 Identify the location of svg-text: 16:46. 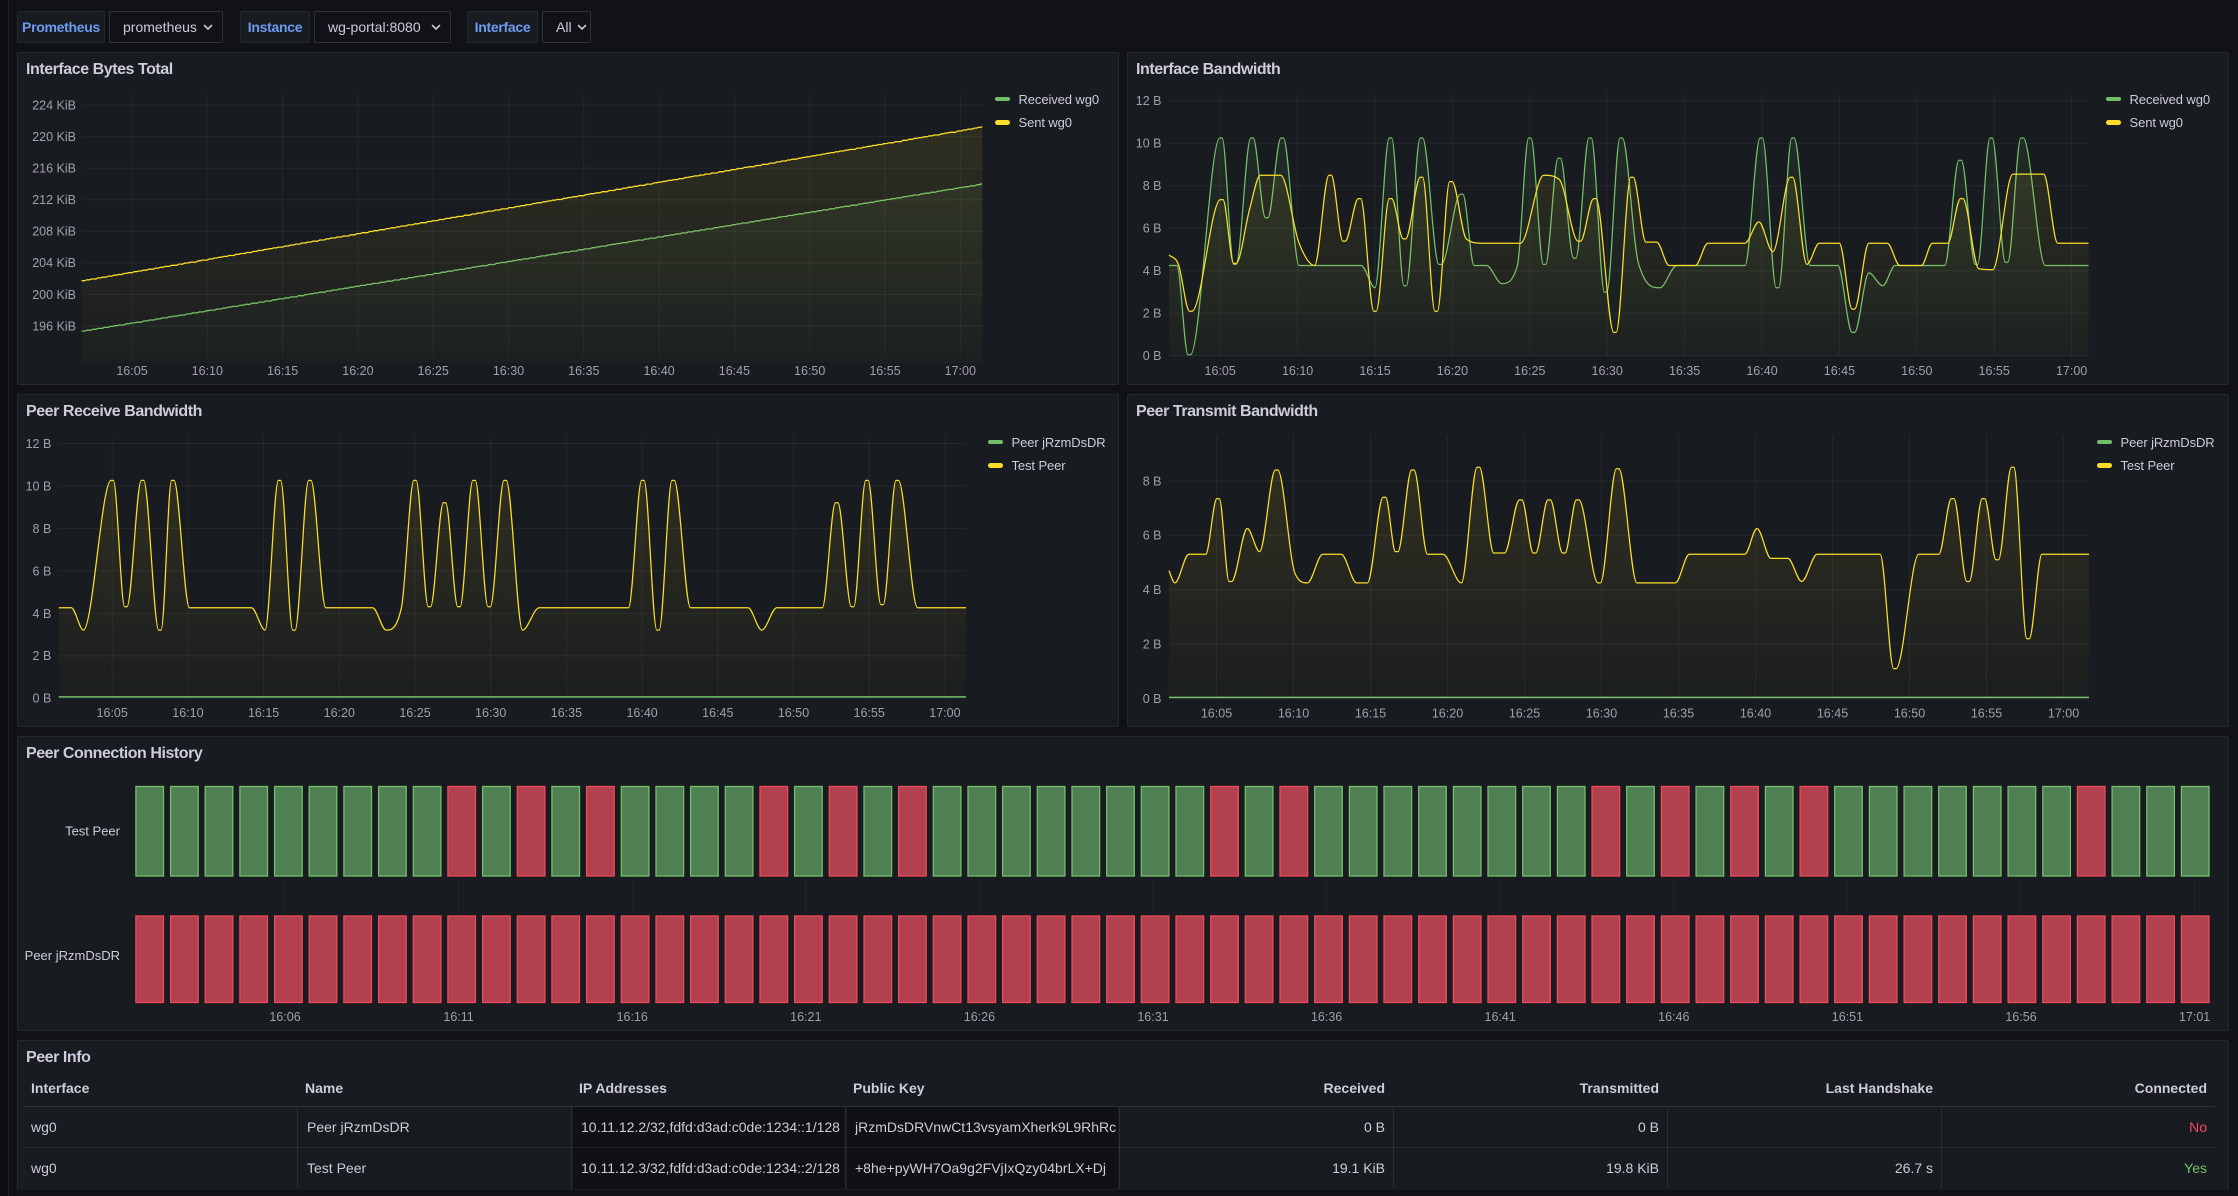
(1673, 1017).